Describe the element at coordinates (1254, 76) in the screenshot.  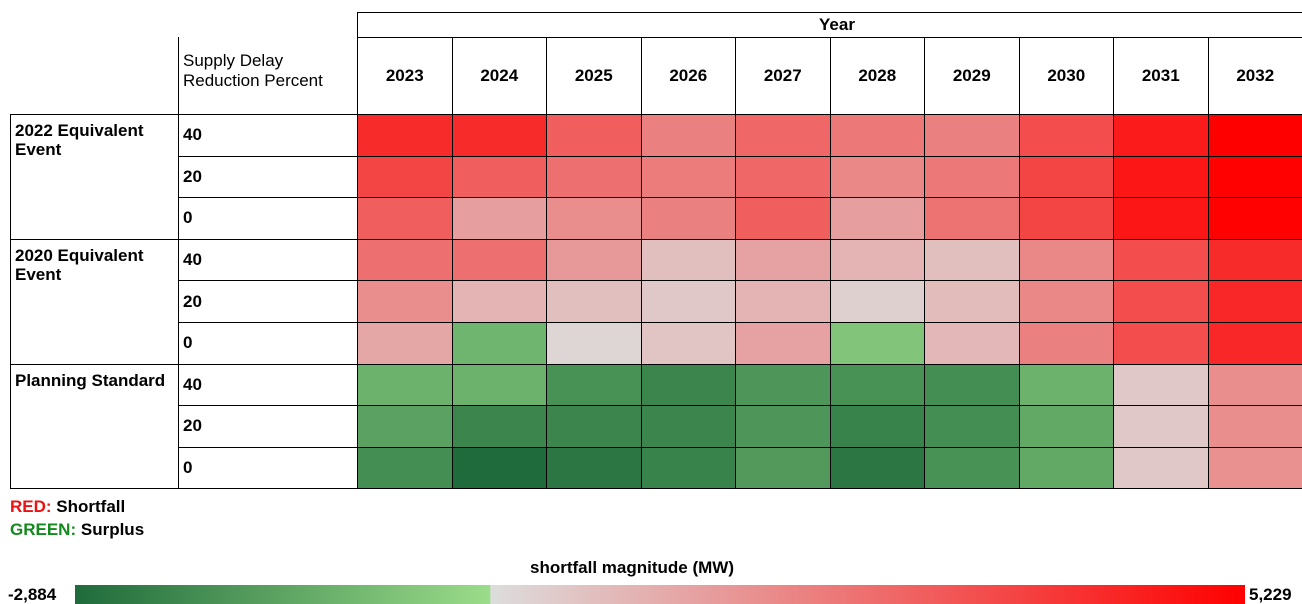
I see `year-label: 2032` at that location.